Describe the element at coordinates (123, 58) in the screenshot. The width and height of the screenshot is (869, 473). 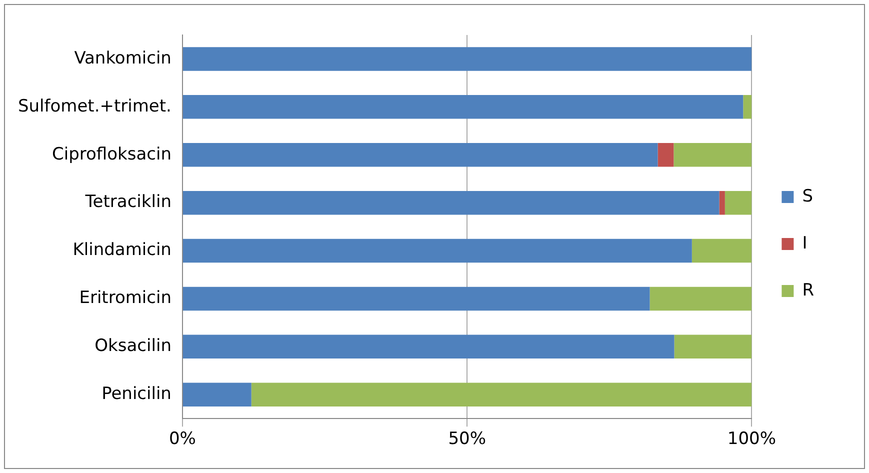
I see `y-tick-label: Vankomicin` at that location.